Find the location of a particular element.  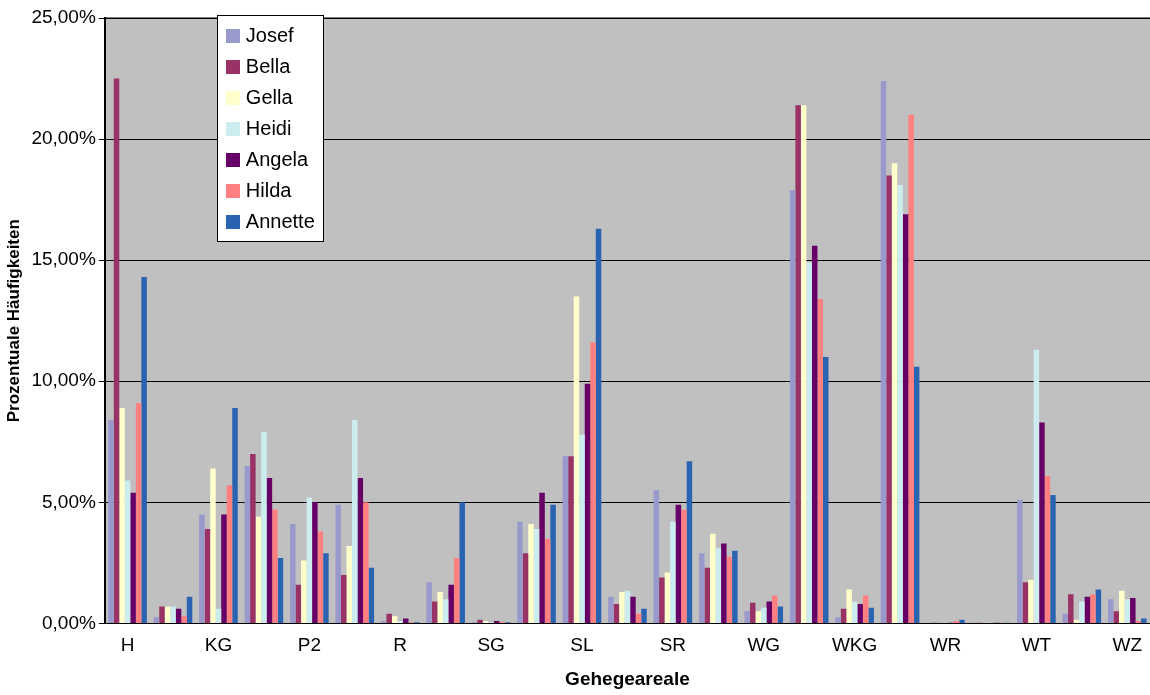

legend-label: Heidi is located at coordinates (268, 128).